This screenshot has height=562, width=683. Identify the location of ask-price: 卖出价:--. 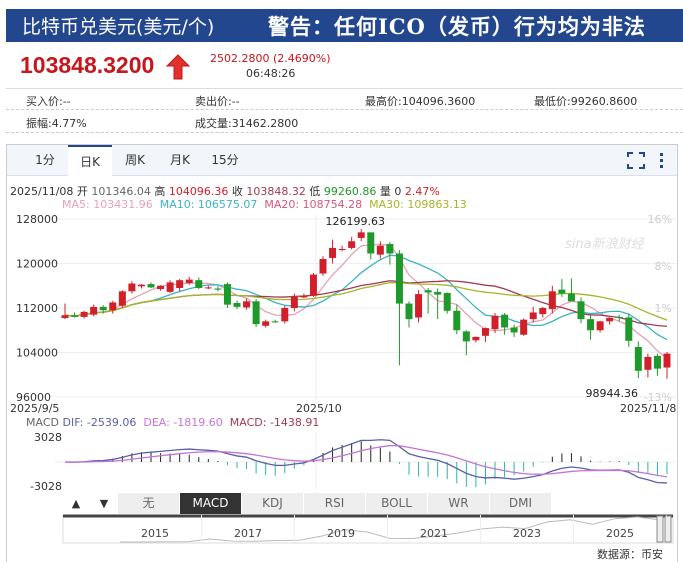
(217, 101).